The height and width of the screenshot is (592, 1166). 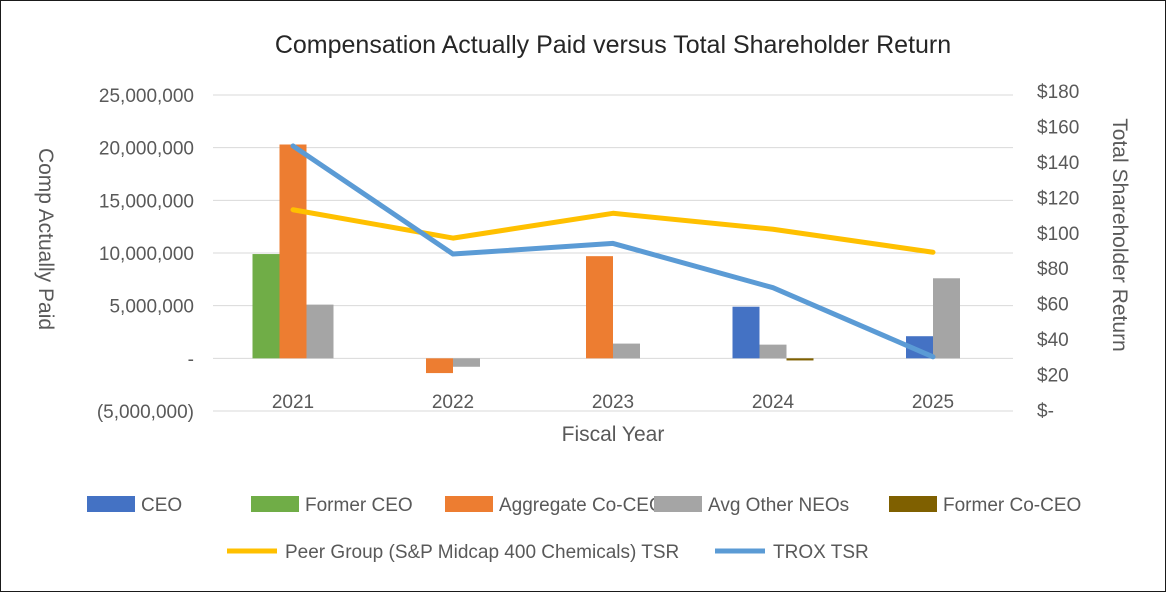 What do you see at coordinates (773, 351) in the screenshot?
I see `bar-avg-other-neos-2024` at bounding box center [773, 351].